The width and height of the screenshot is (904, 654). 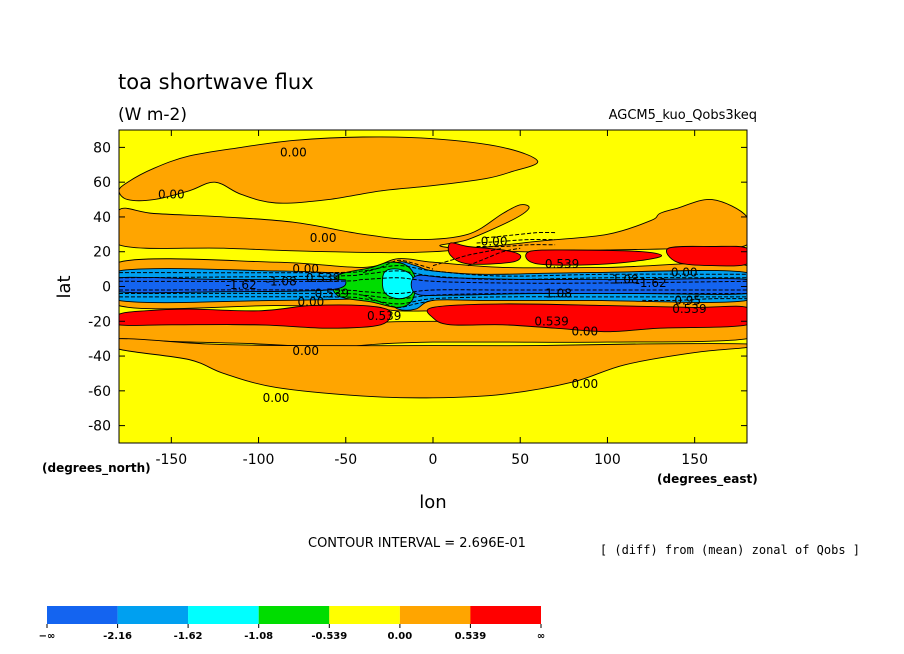 What do you see at coordinates (99, 427) in the screenshot?
I see `y-tick-label: -80` at bounding box center [99, 427].